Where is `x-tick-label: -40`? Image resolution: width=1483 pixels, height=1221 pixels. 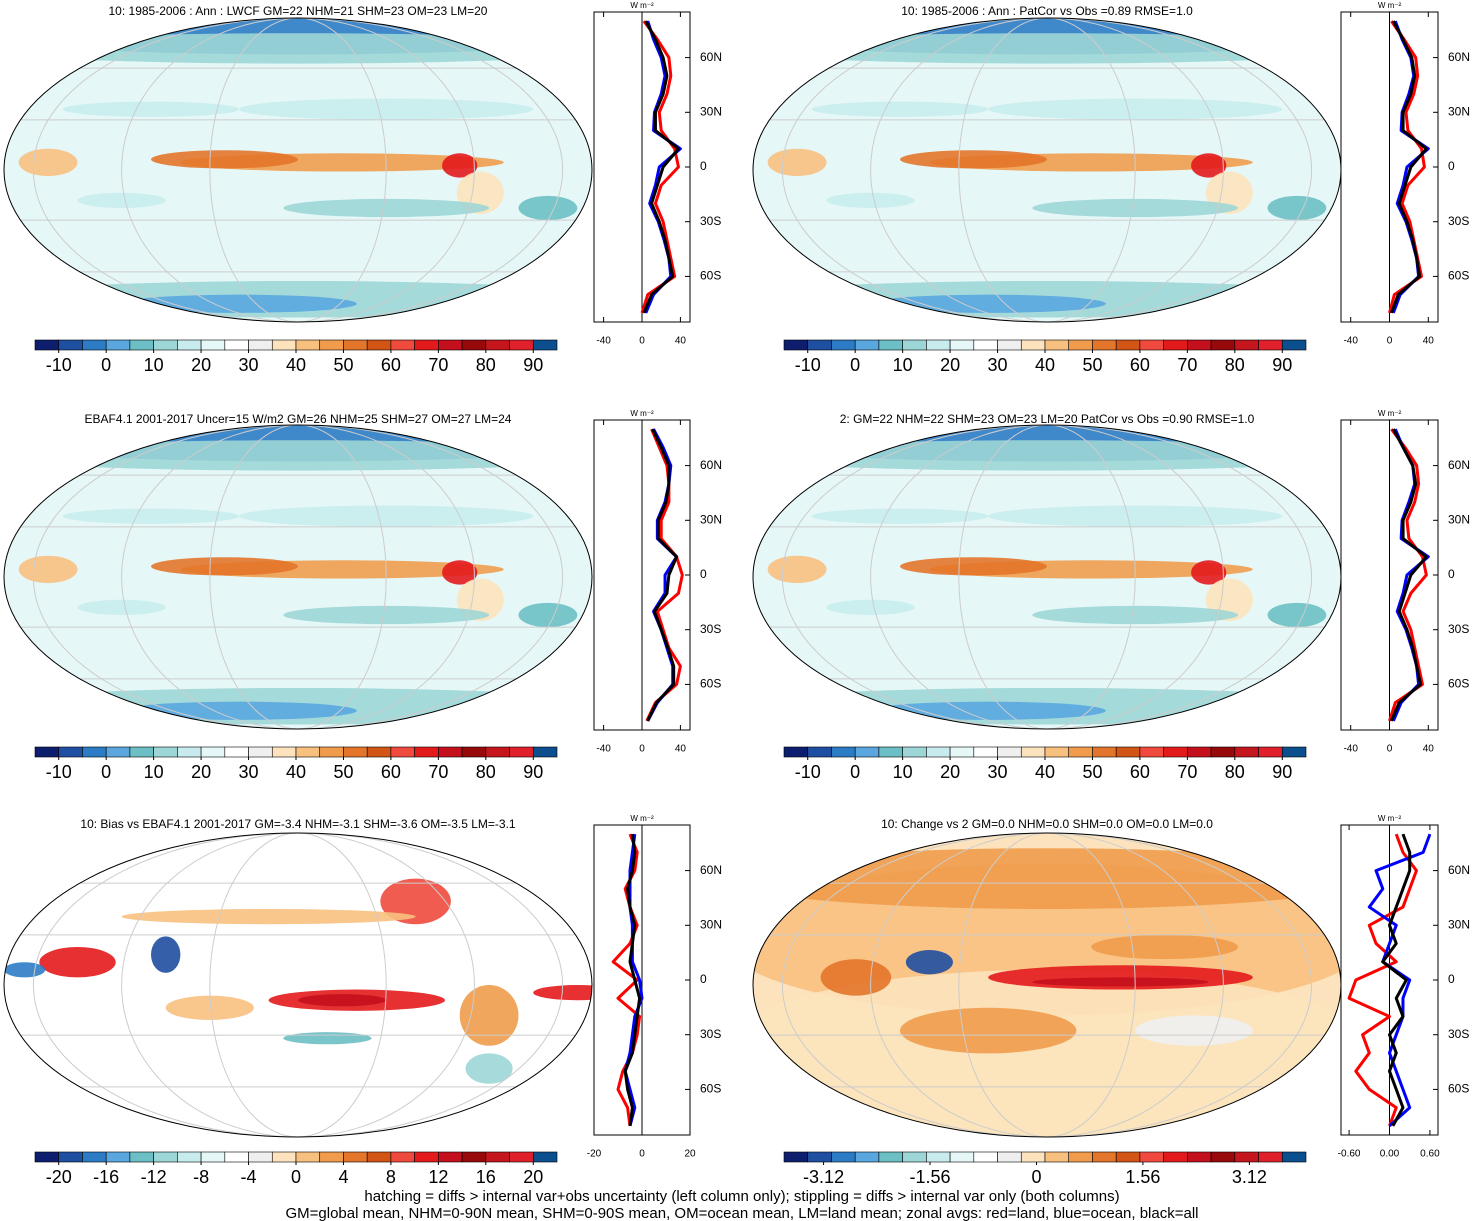
x-tick-label: -40 is located at coordinates (1350, 749).